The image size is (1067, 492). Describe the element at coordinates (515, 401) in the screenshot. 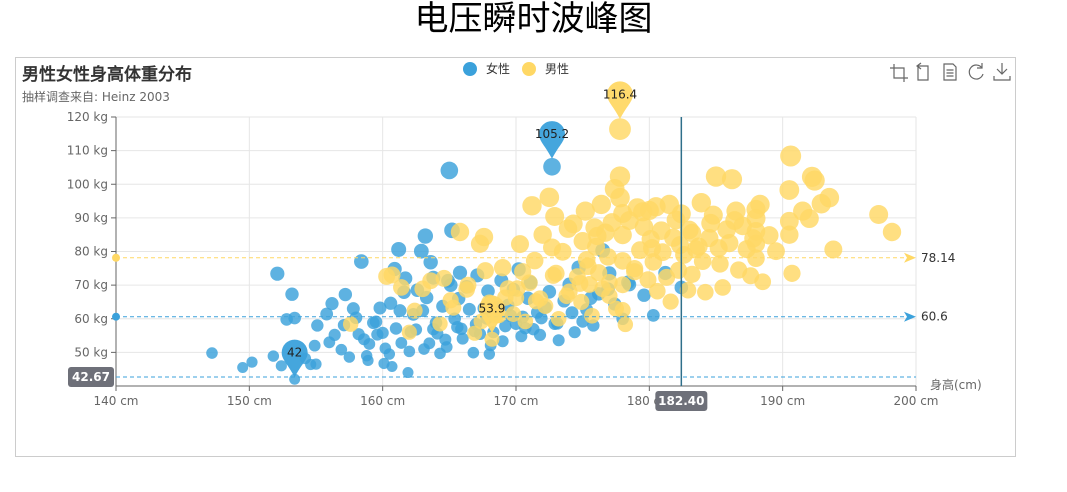

I see `x-tick-label: 170 cm` at that location.